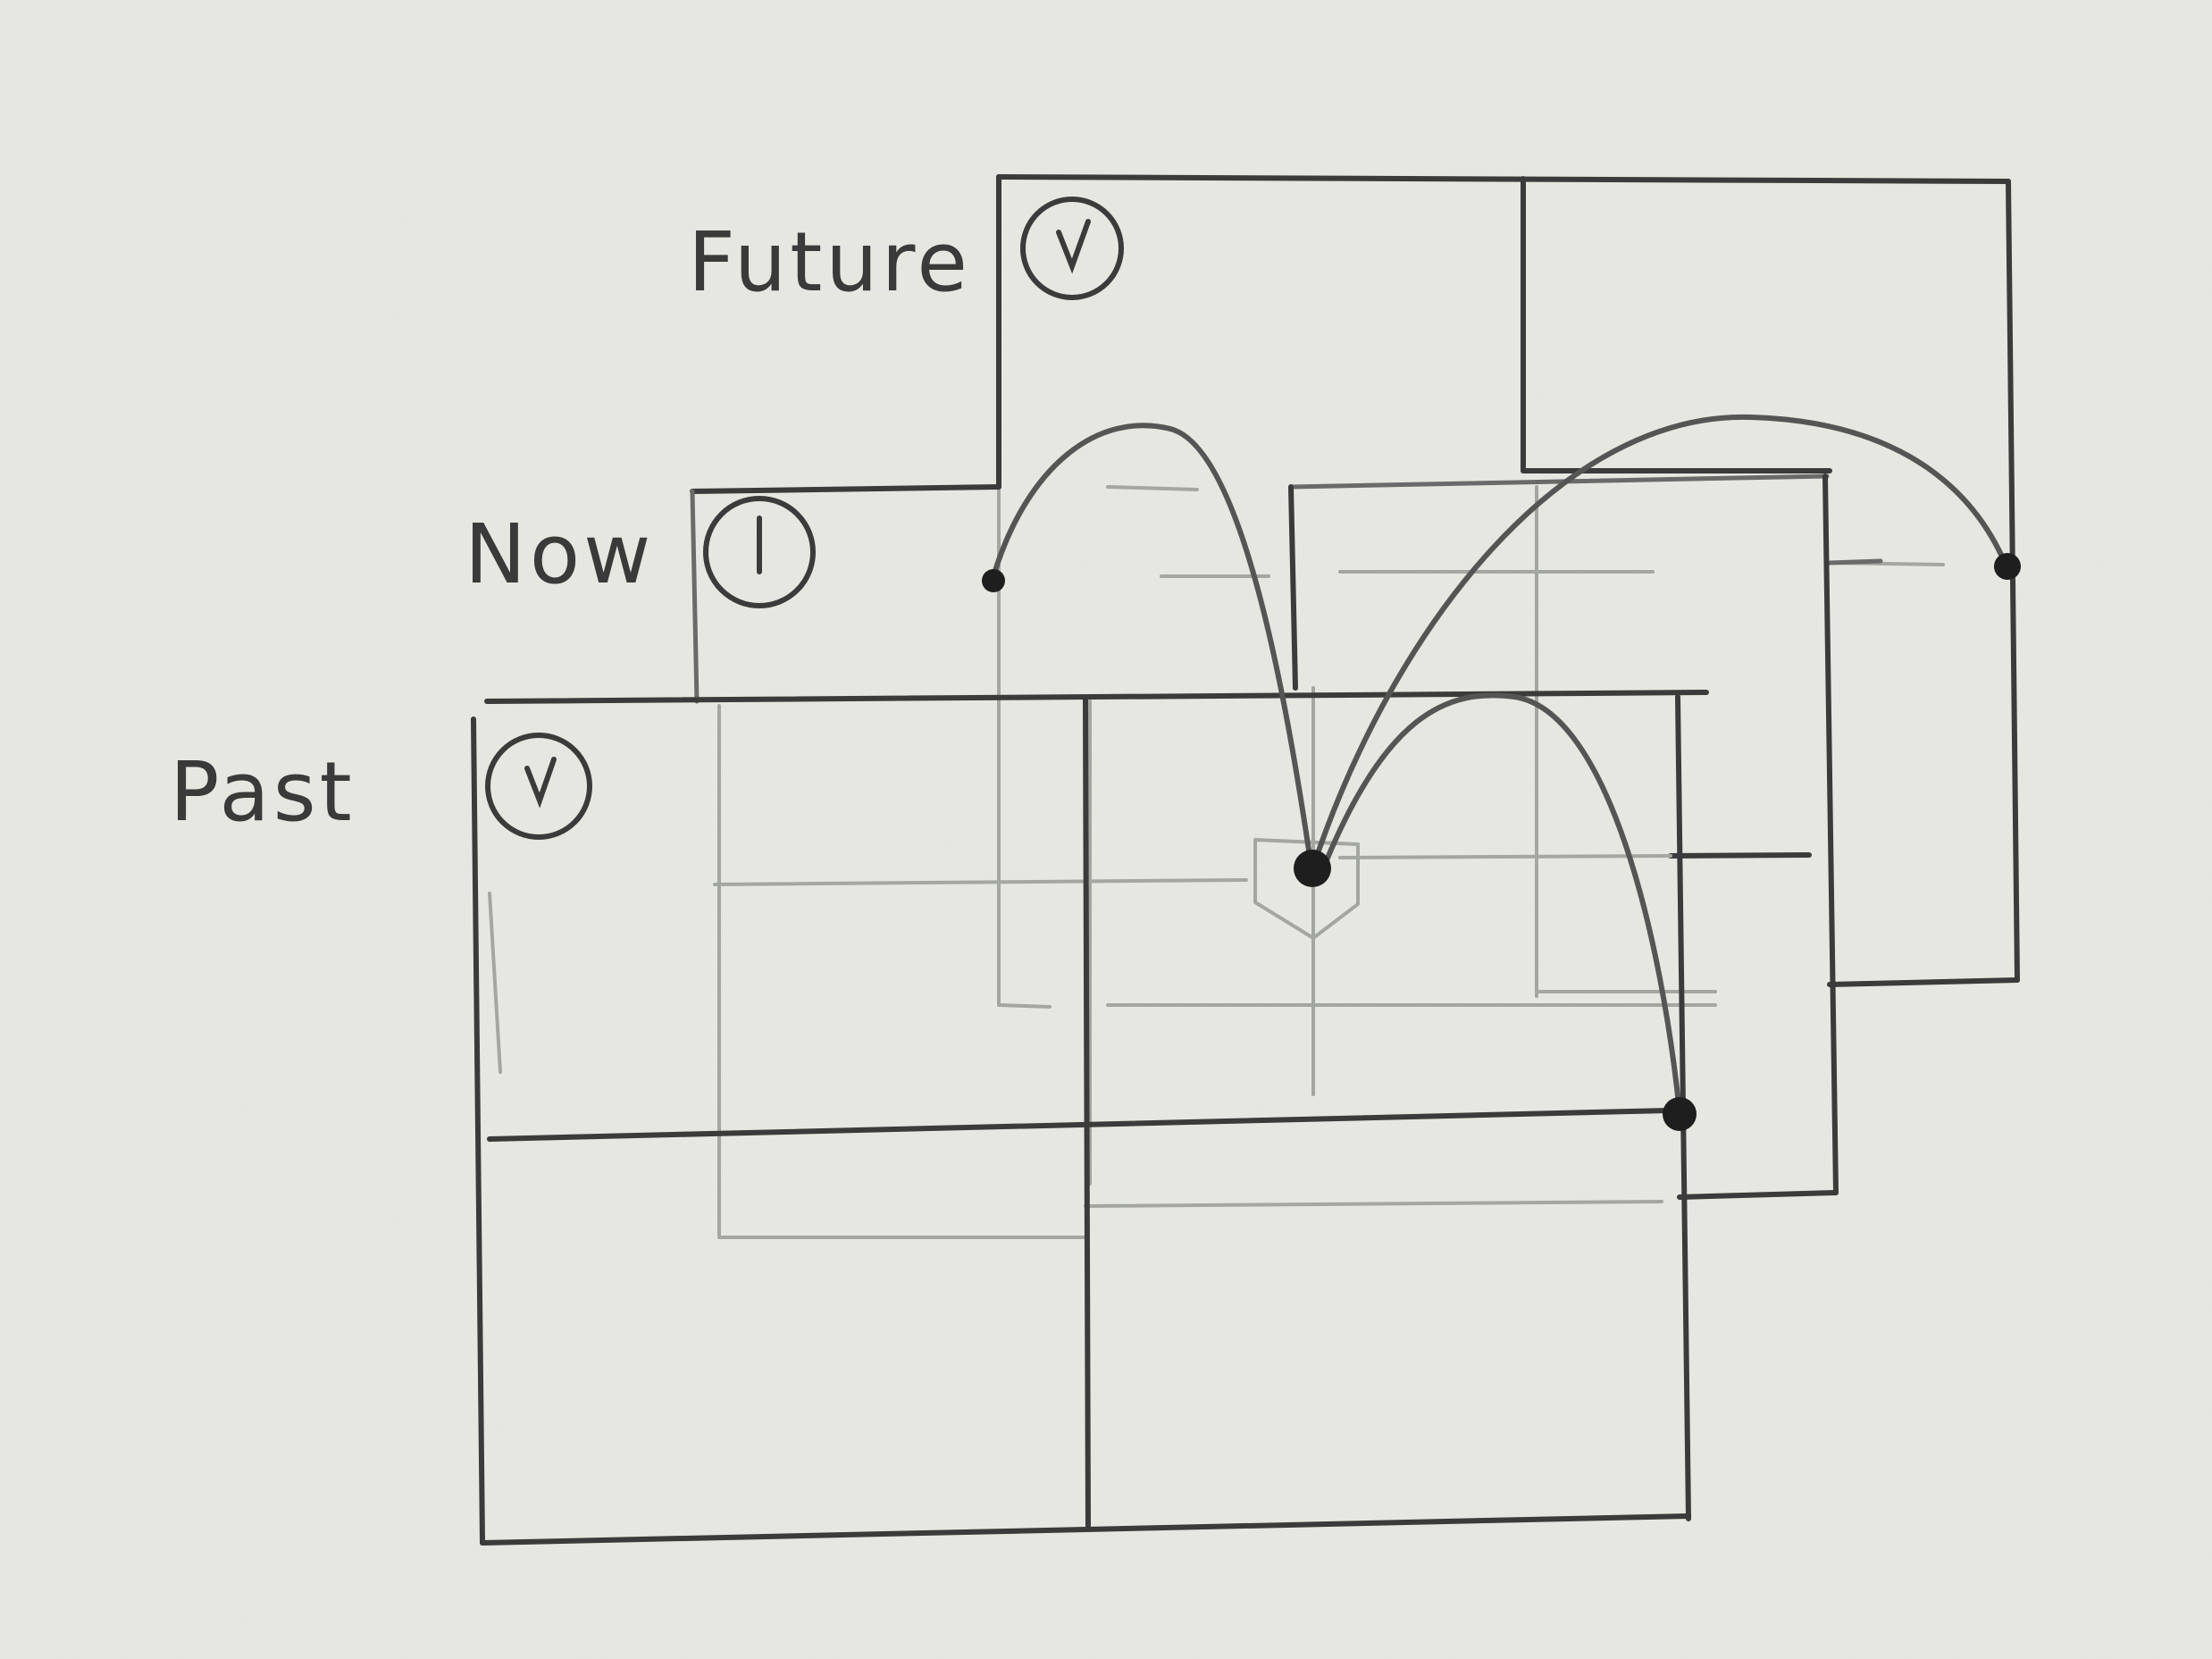 The height and width of the screenshot is (1659, 2212). I want to click on future-label: Future, so click(829, 262).